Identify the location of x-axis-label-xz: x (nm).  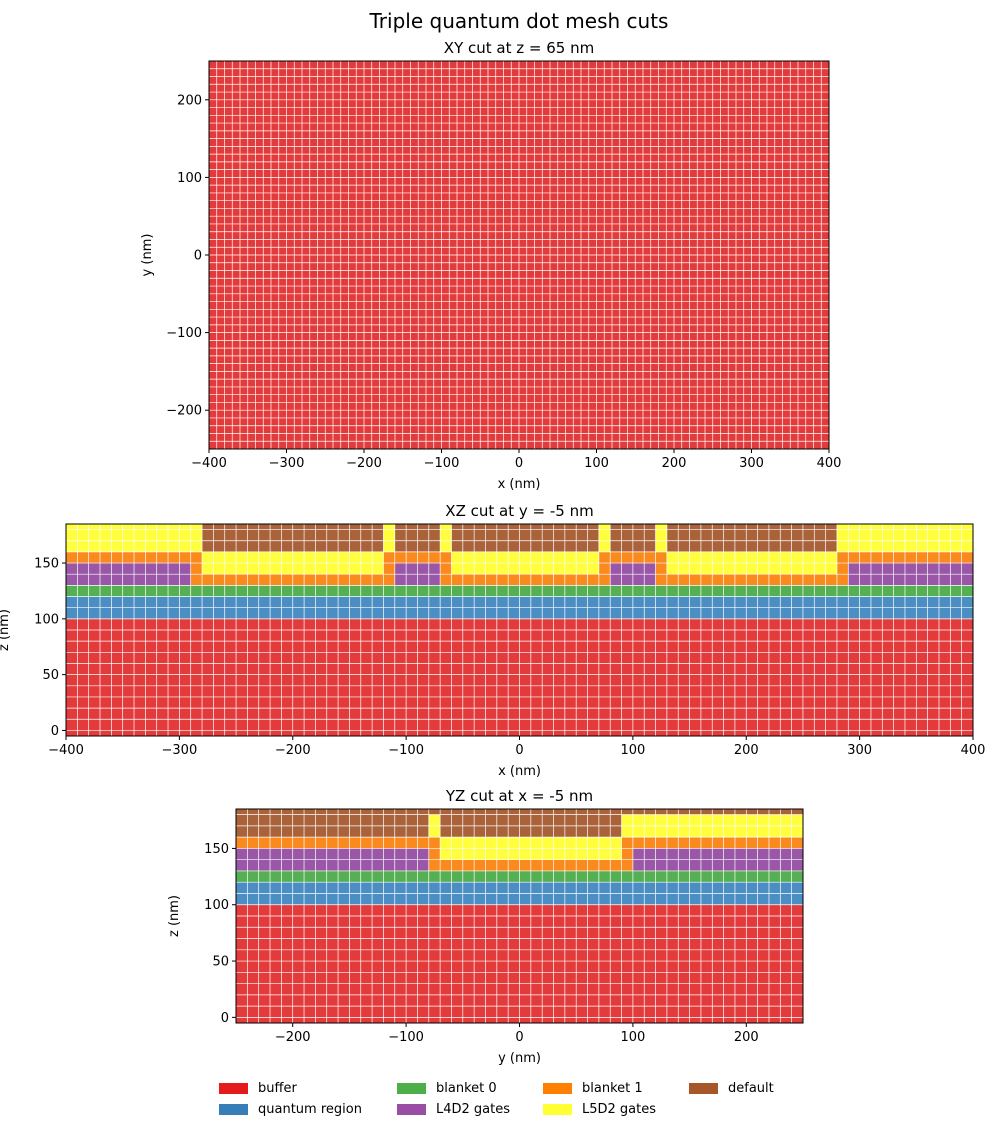
(519, 771).